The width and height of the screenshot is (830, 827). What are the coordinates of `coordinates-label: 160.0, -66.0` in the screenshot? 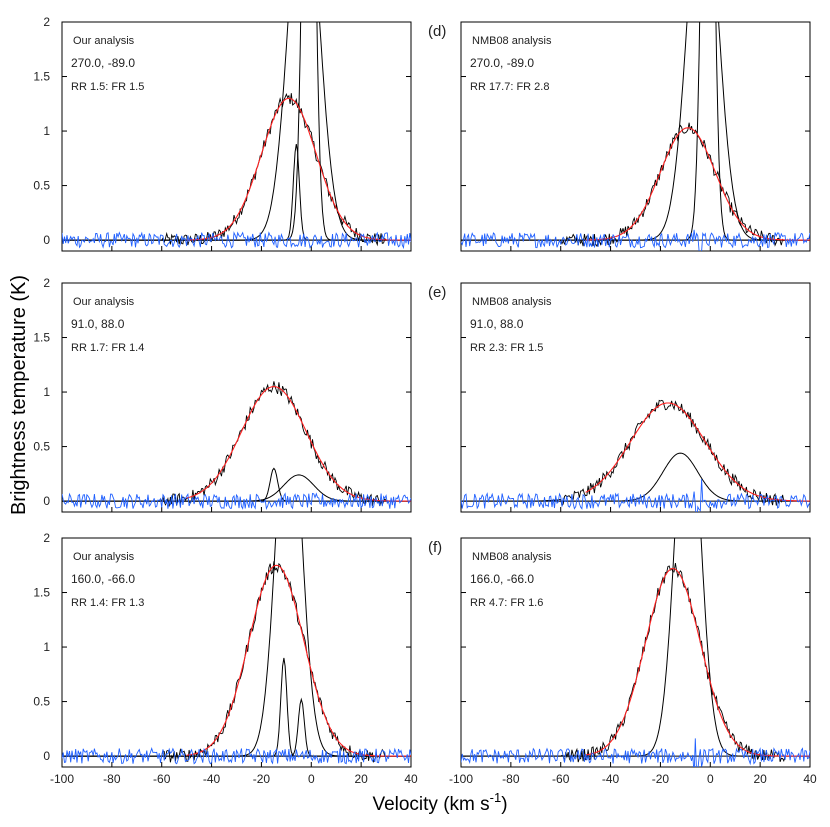 It's located at (103, 579).